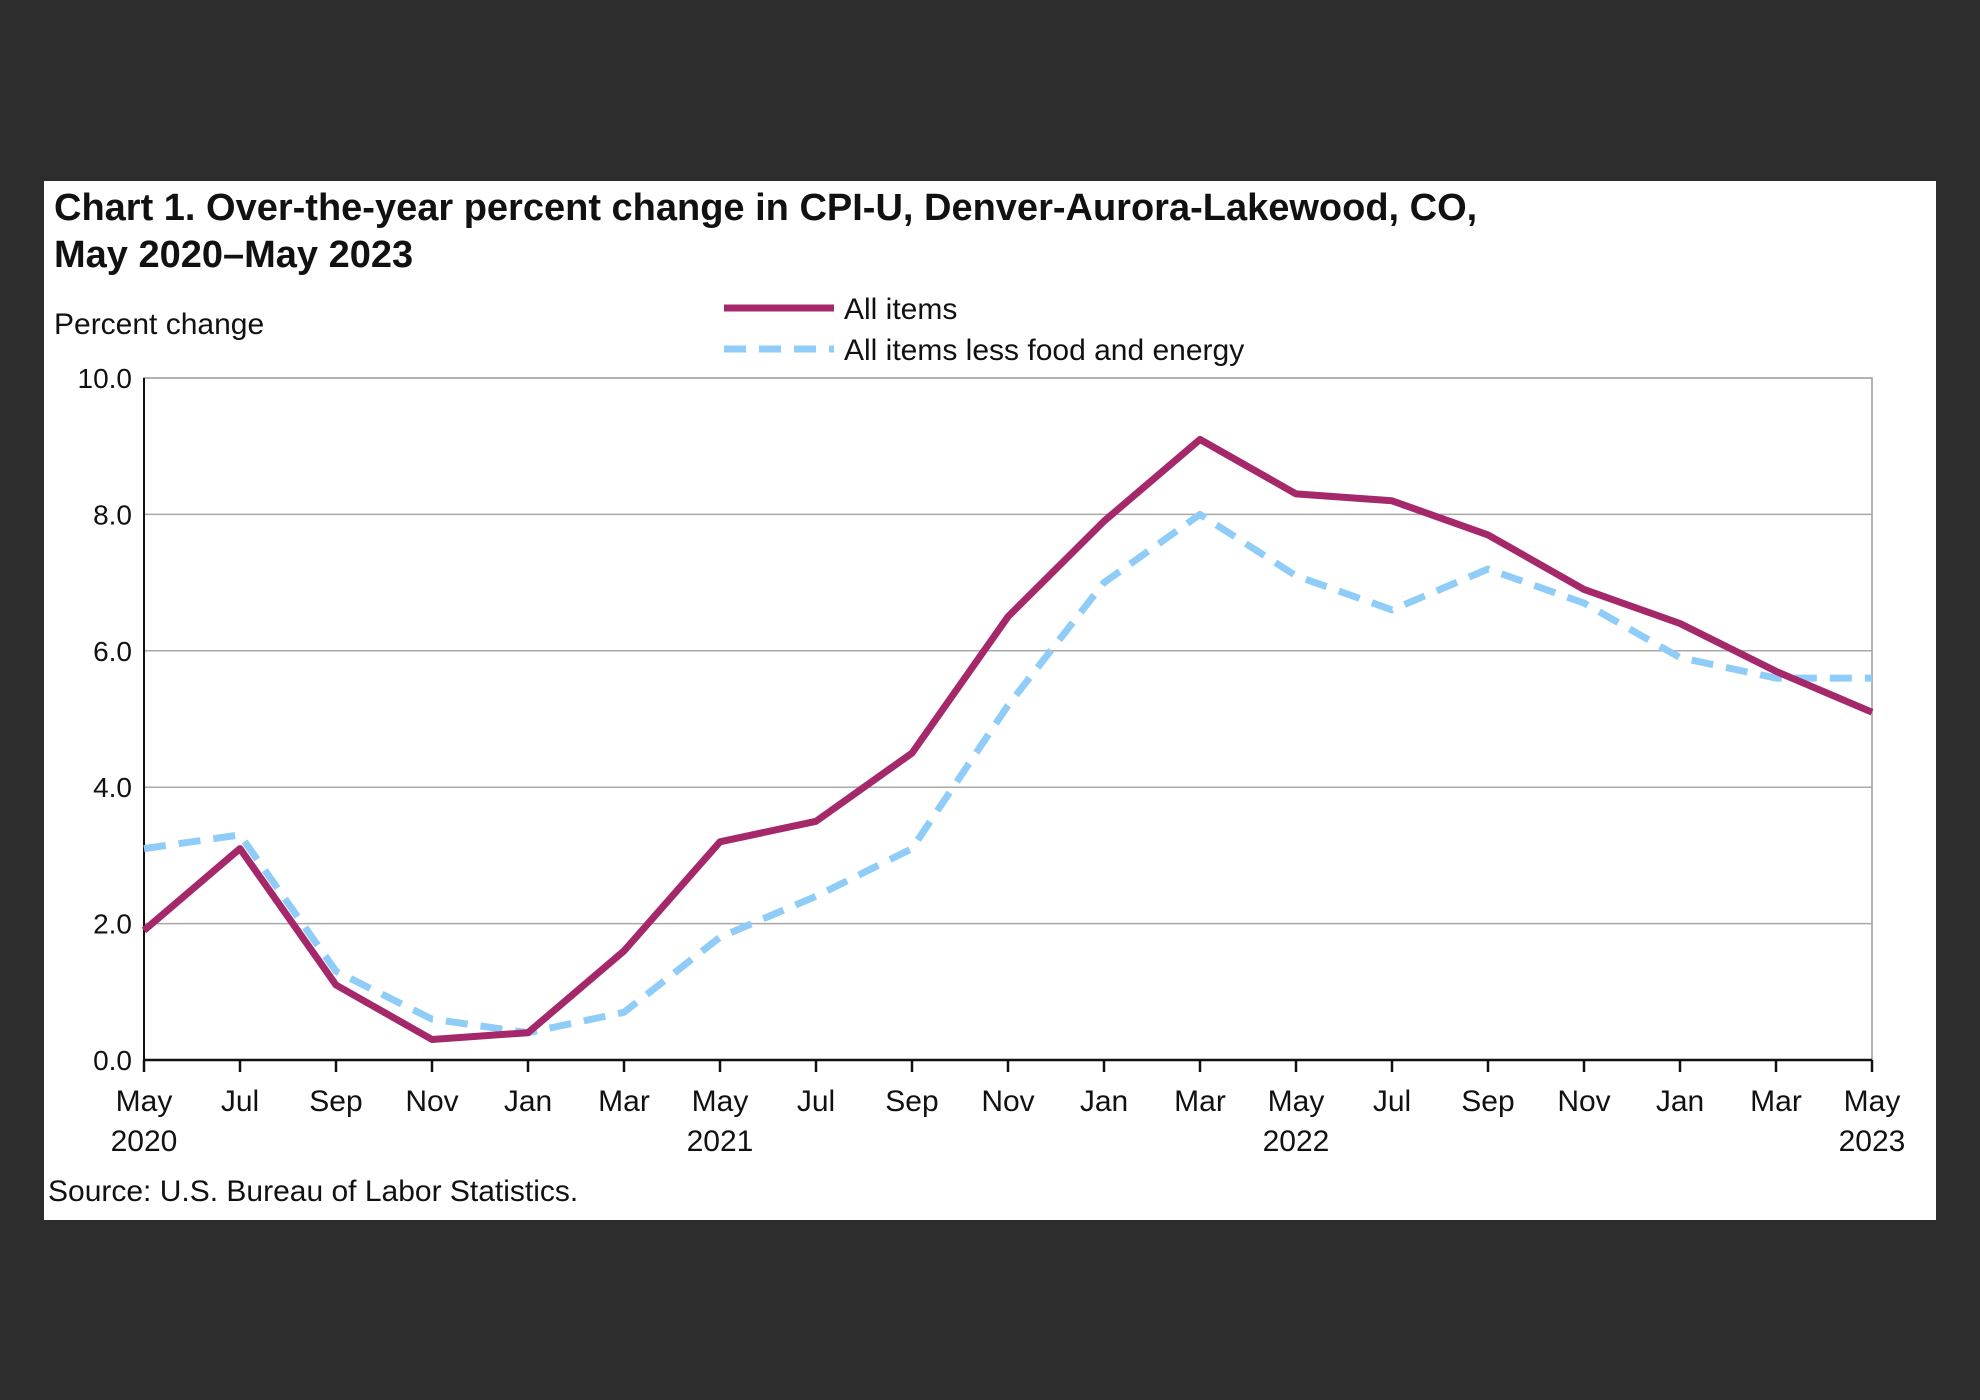 This screenshot has width=1980, height=1400. I want to click on legend-item-core: All items less food and energy, so click(984, 350).